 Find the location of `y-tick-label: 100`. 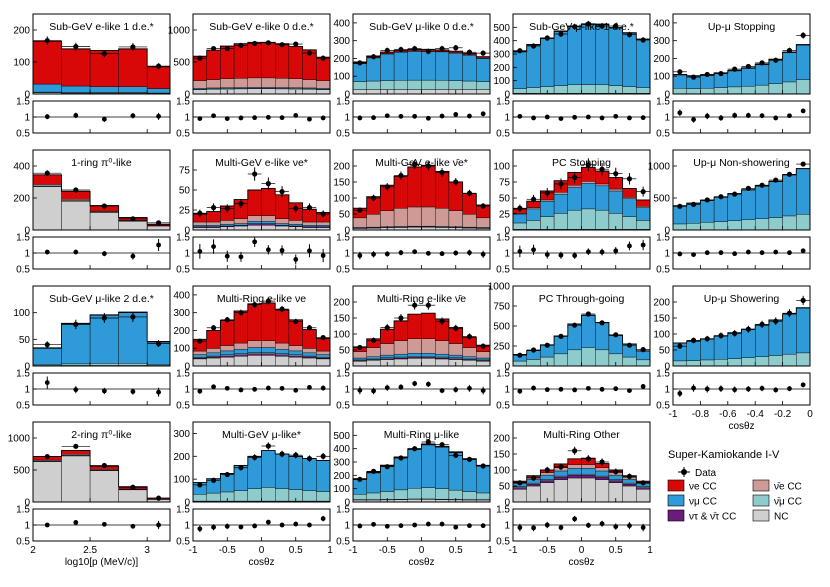

y-tick-label: 100 is located at coordinates (181, 480).